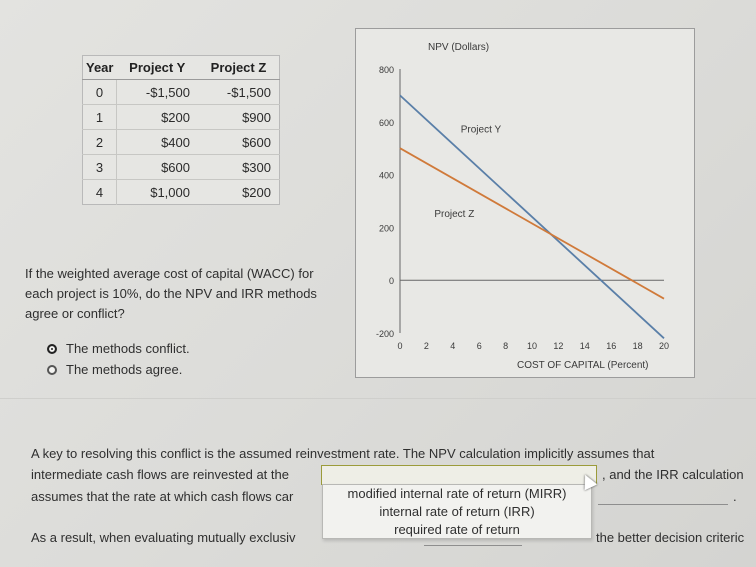 The image size is (756, 567). I want to click on project-z-cell: -$1,500, so click(238, 92).